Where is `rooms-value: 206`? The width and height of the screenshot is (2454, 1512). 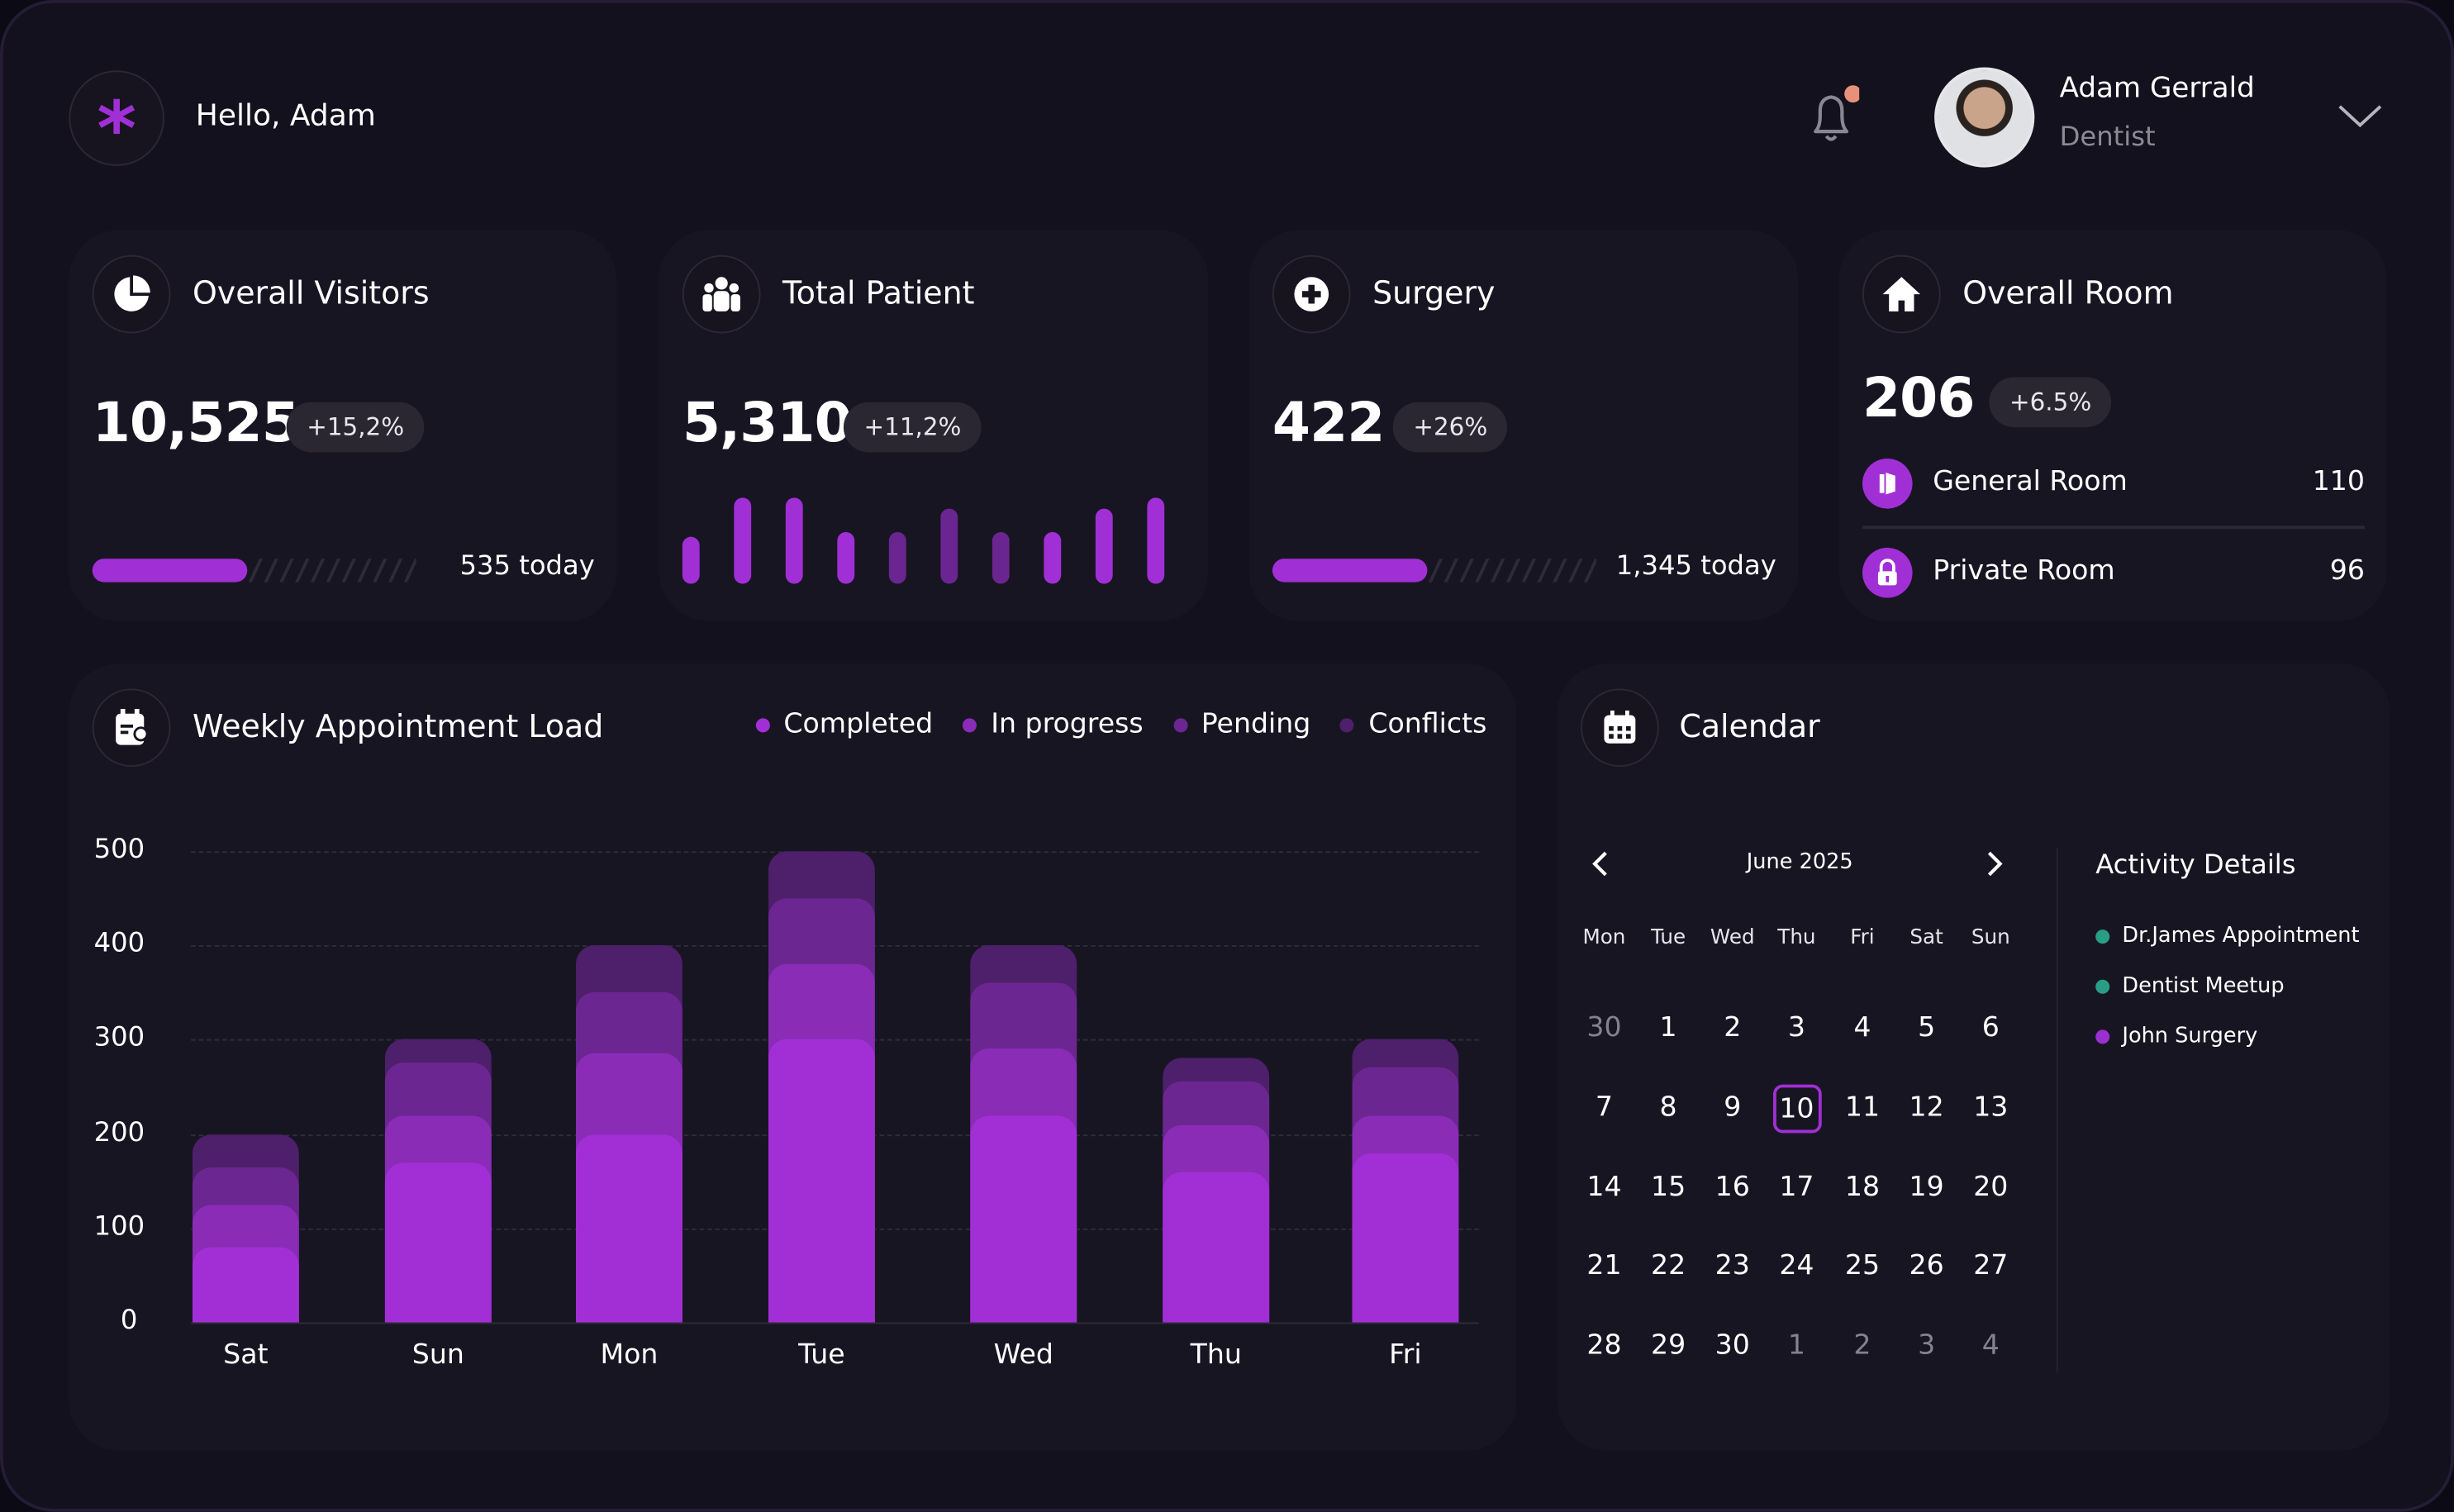
rooms-value: 206 is located at coordinates (1918, 399).